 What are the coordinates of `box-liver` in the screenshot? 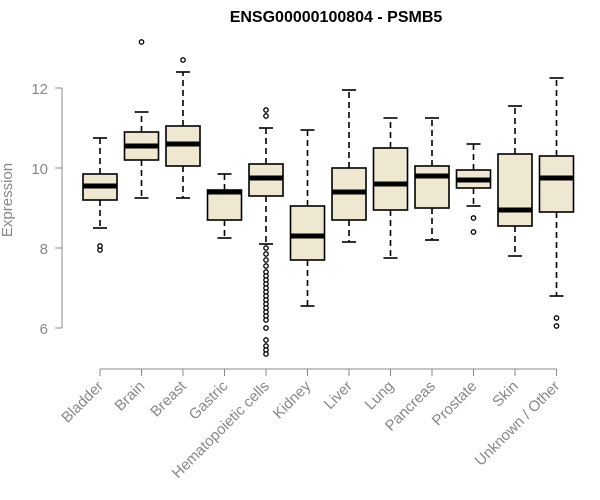 It's located at (349, 166).